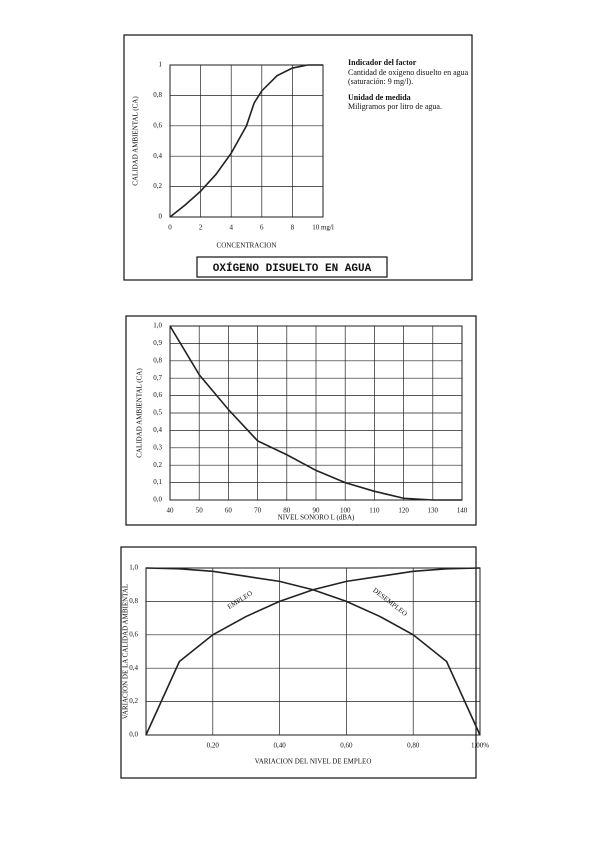 Image resolution: width=599 pixels, height=848 pixels. What do you see at coordinates (462, 511) in the screenshot?
I see `x-tick-label: 140` at bounding box center [462, 511].